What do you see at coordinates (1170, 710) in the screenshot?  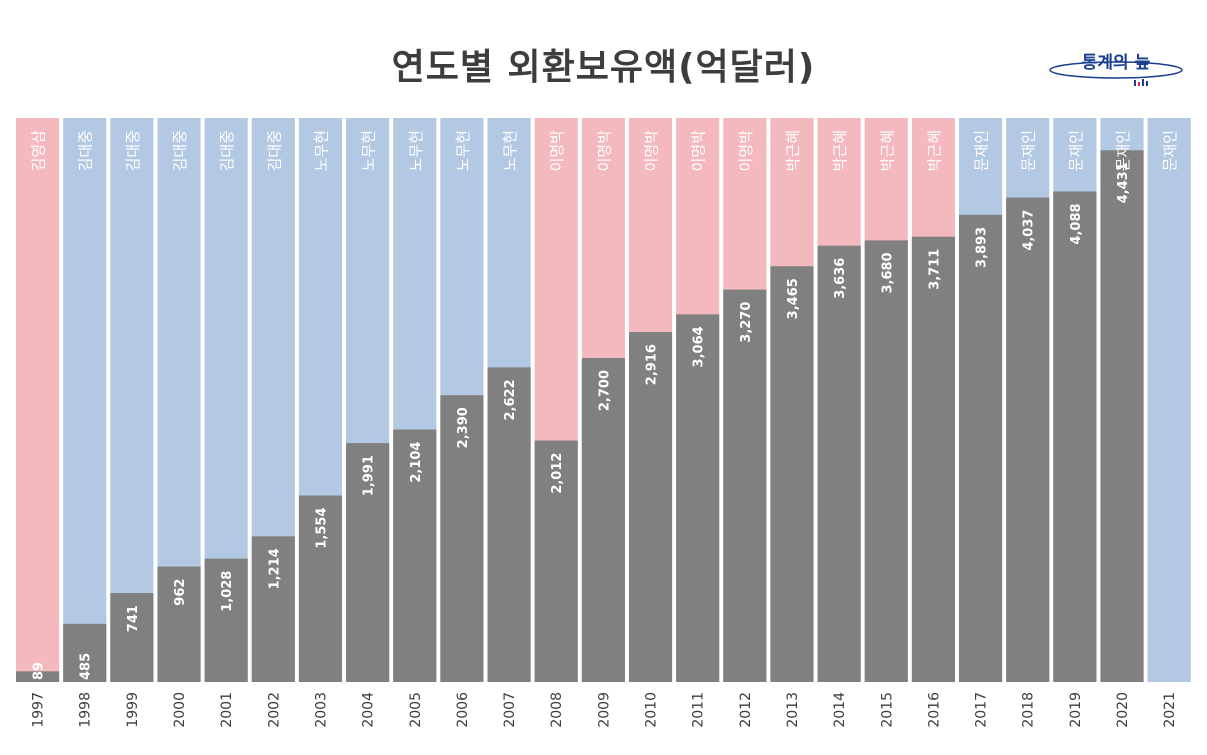 I see `year-label: 2021` at bounding box center [1170, 710].